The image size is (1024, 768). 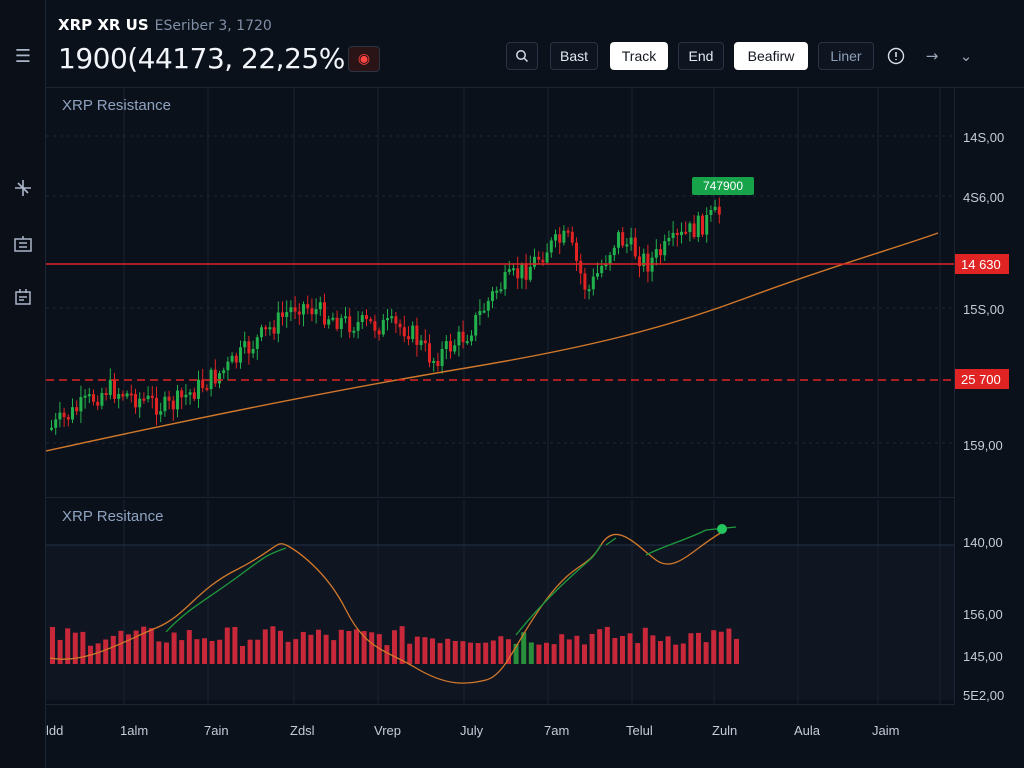 What do you see at coordinates (984, 695) in the screenshot?
I see `sub-y-tick: 5E2,00` at bounding box center [984, 695].